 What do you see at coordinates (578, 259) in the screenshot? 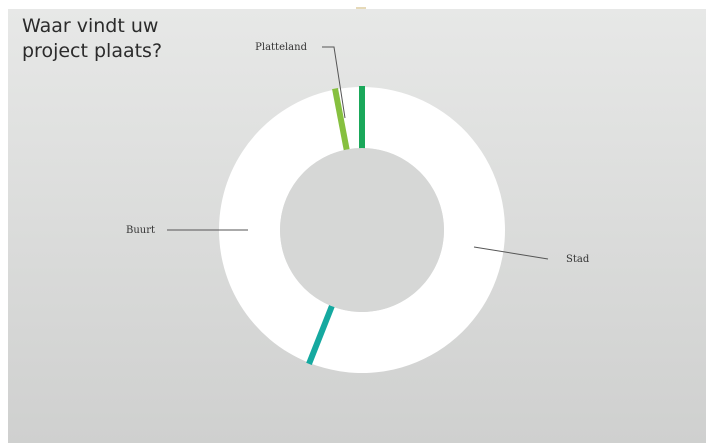
I see `slice-label-stad: Stad` at bounding box center [578, 259].